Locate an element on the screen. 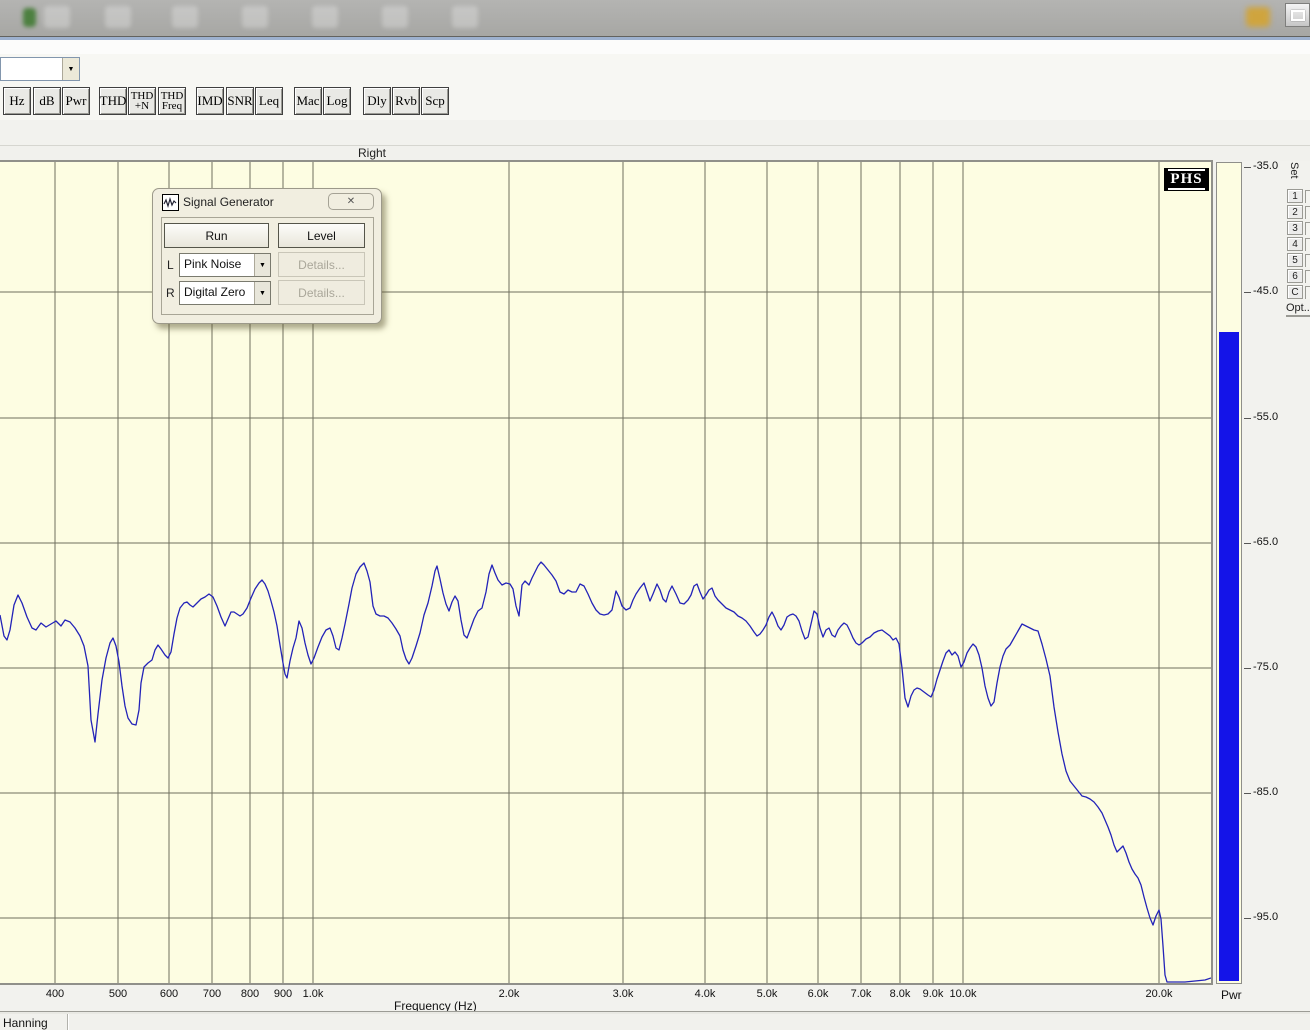 The image size is (1310, 1030). window-border is located at coordinates (655, 38).